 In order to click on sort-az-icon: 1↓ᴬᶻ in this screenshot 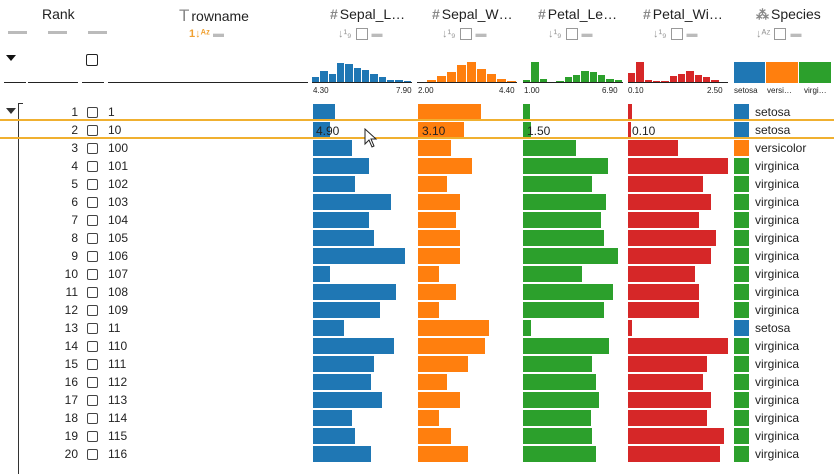, I will do `click(199, 34)`.